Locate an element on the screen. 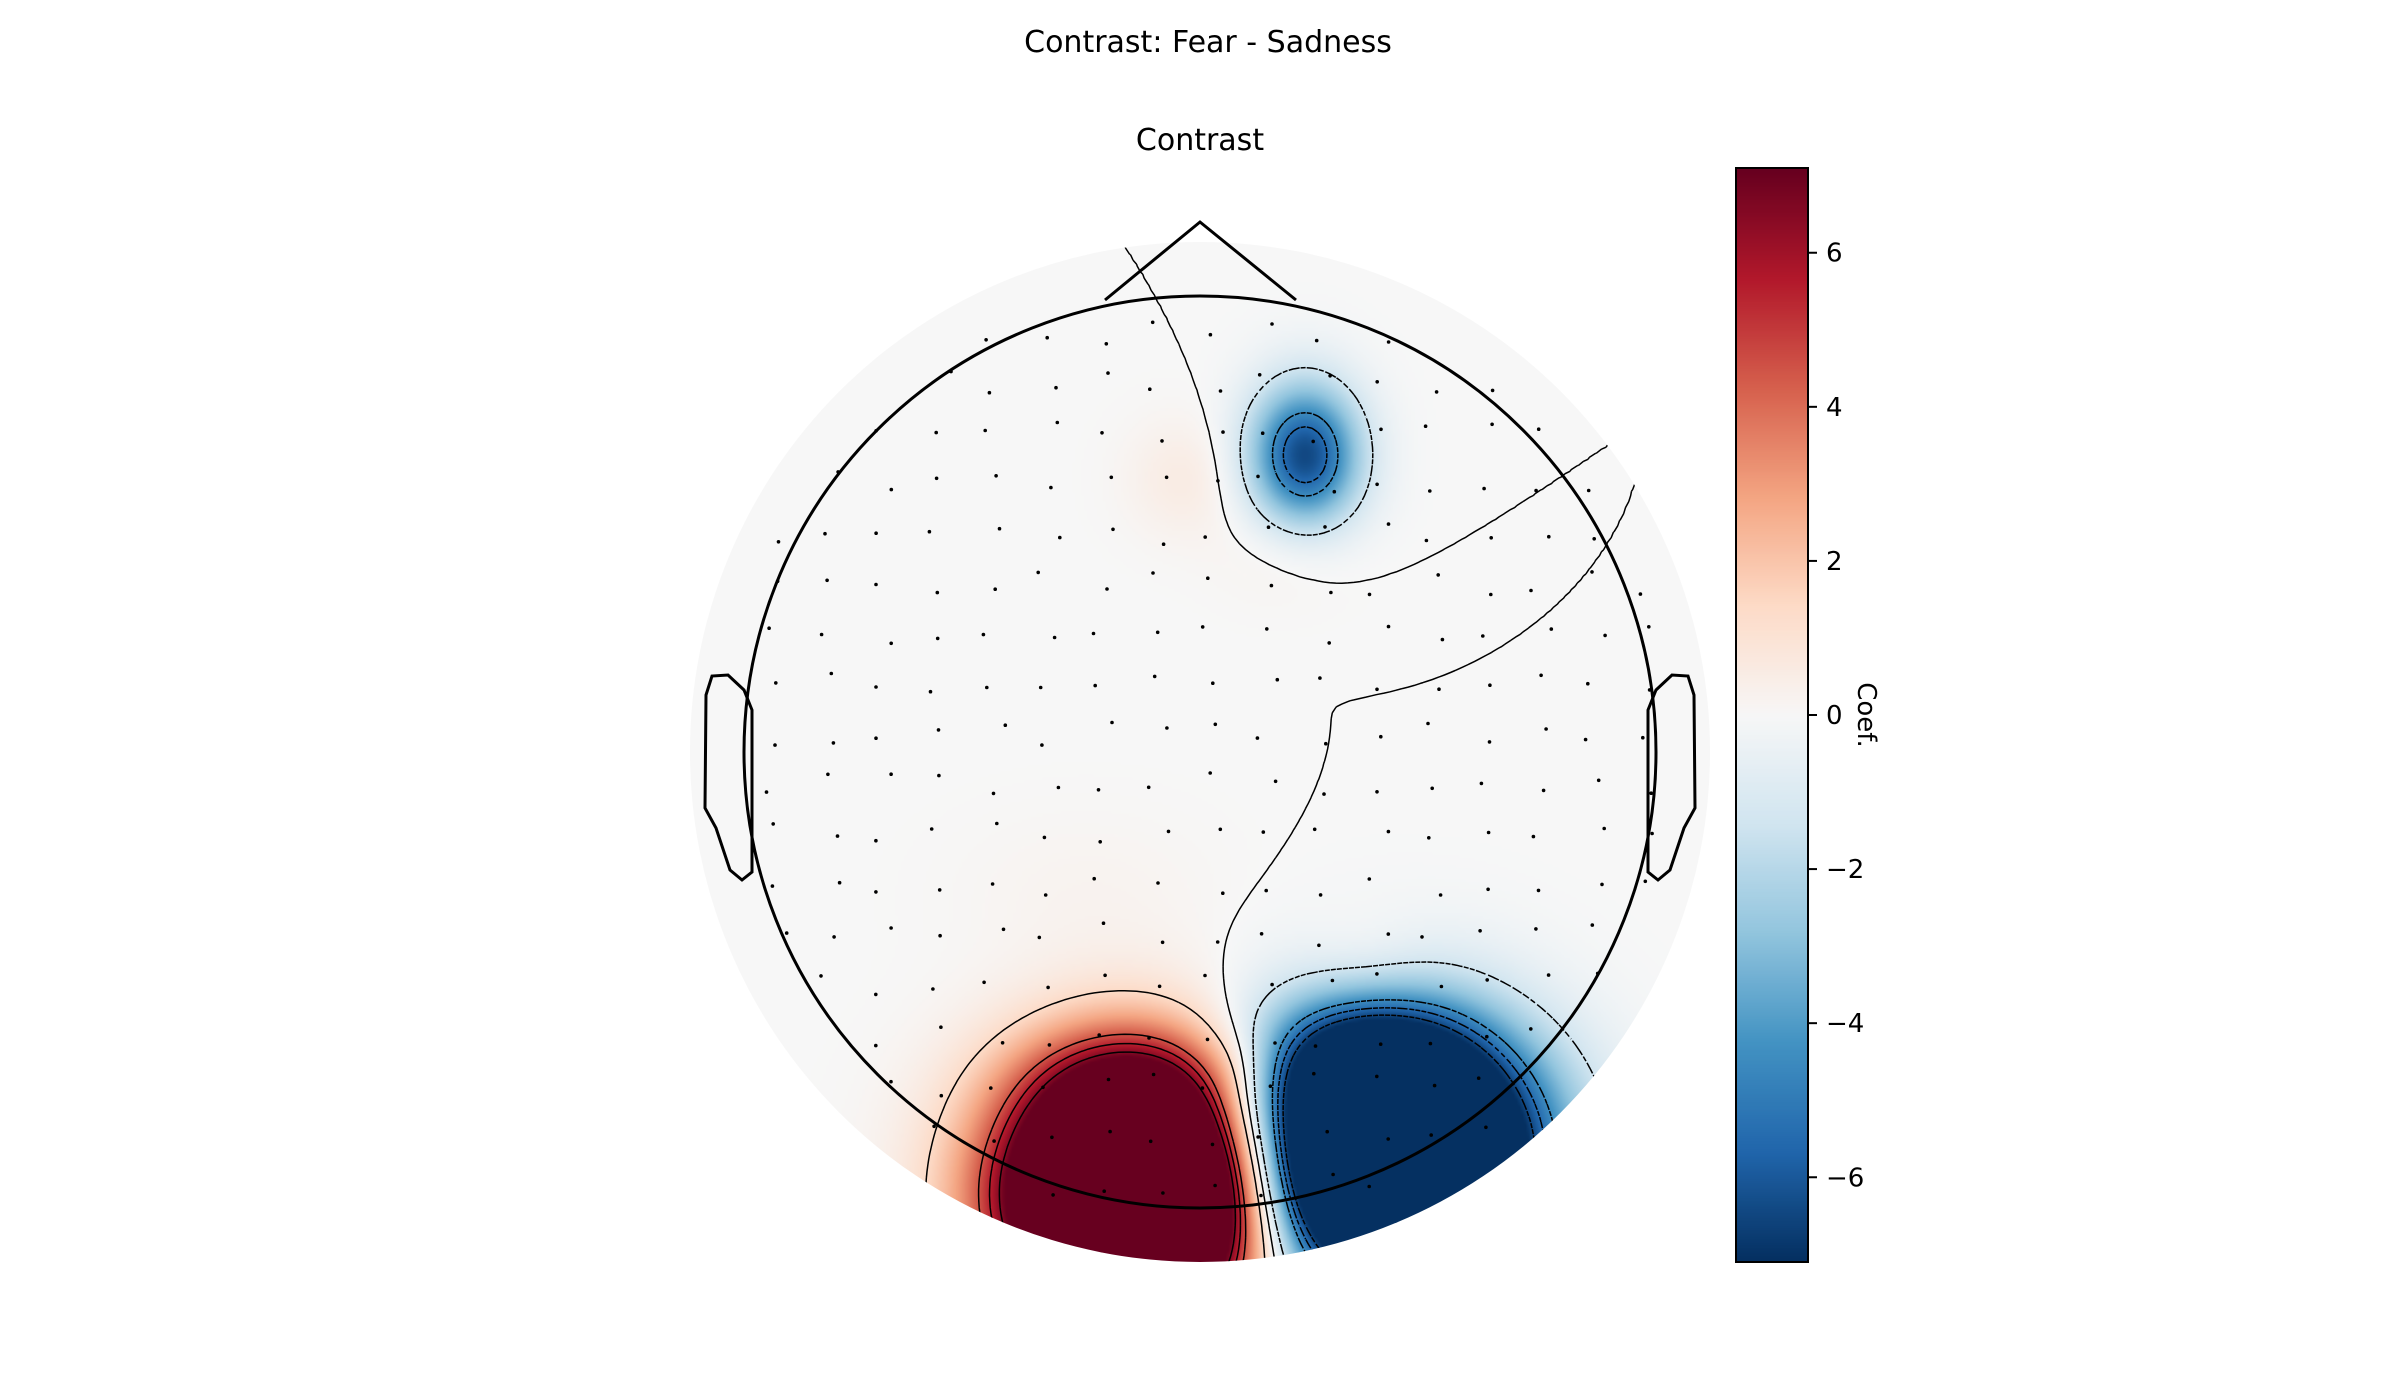  colorbar-label: Coef. is located at coordinates (1866, 715).